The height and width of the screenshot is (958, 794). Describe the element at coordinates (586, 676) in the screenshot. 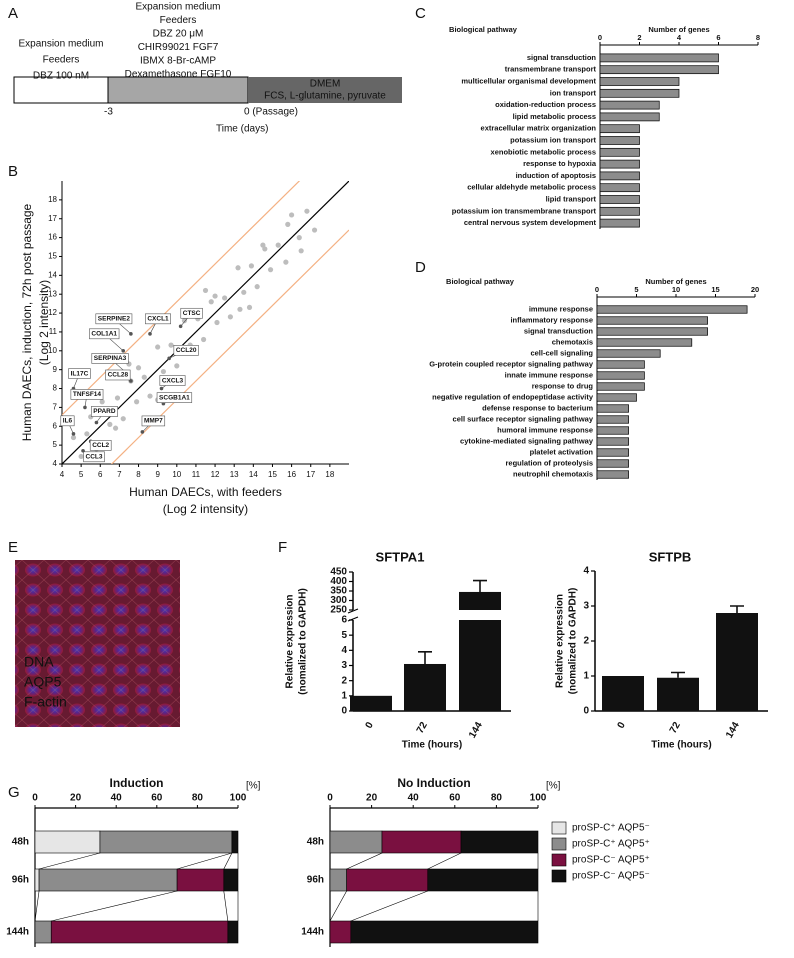

I see `y-tick-label: 1` at that location.